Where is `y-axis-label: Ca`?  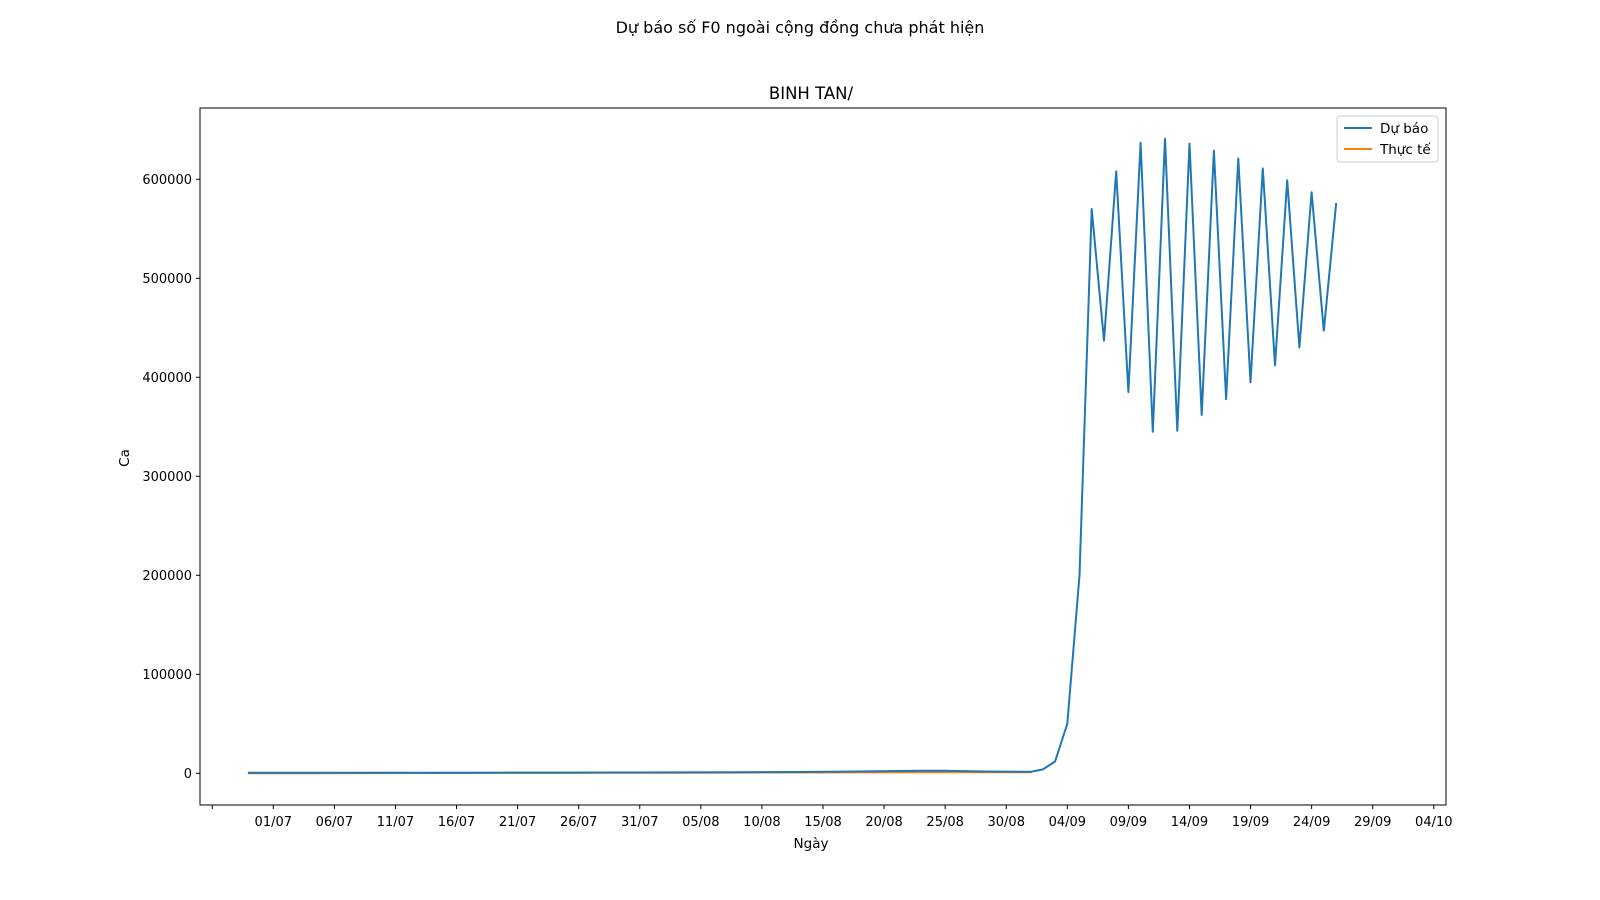
y-axis-label: Ca is located at coordinates (125, 458).